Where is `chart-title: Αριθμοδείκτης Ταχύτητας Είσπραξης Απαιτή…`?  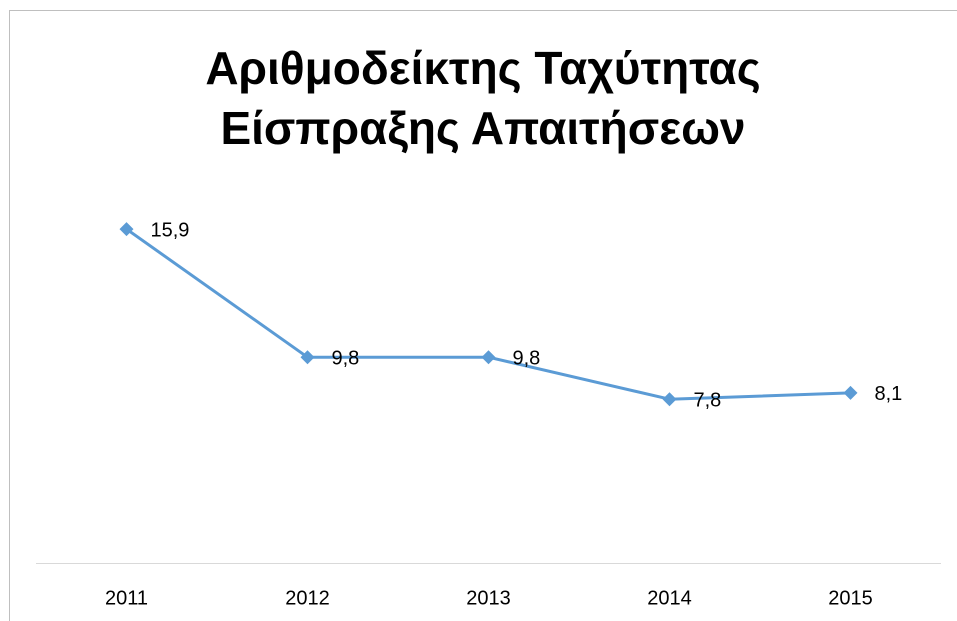 chart-title: Αριθμοδείκτης Ταχύτητας Είσπραξης Απαιτή… is located at coordinates (483, 98).